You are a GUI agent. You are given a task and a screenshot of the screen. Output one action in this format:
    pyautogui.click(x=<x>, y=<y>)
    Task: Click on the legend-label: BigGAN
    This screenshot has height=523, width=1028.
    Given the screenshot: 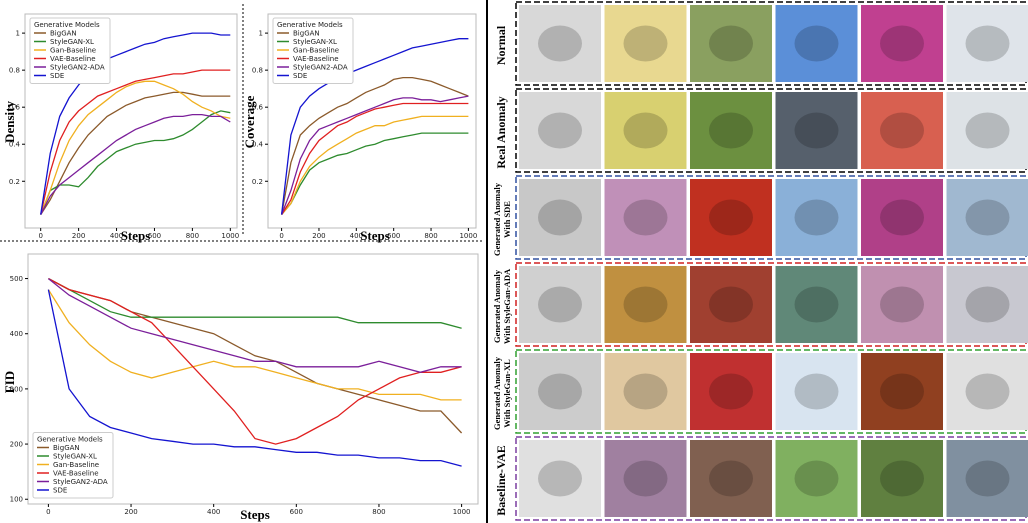 What is the action you would take?
    pyautogui.click(x=63, y=34)
    